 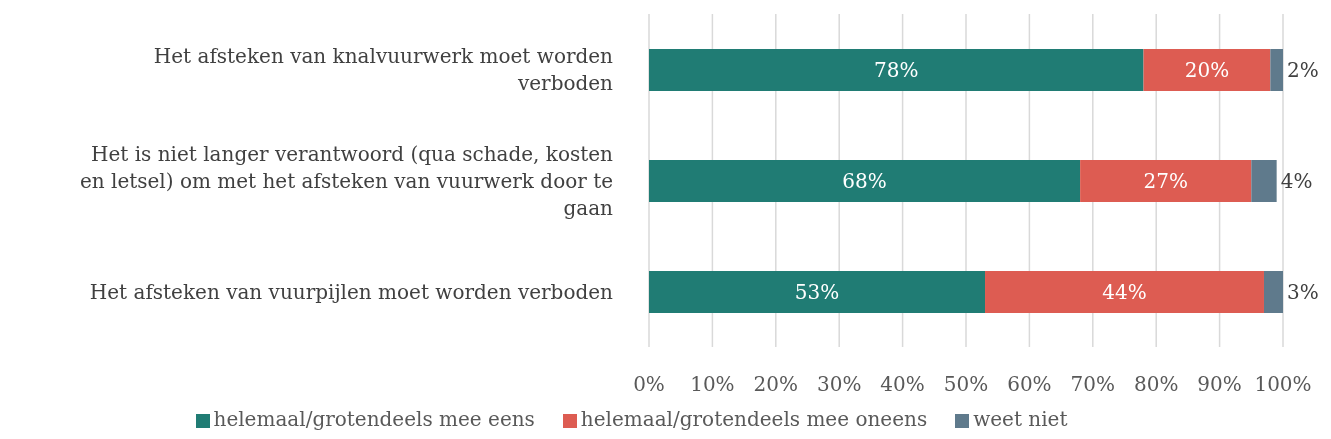 I want to click on data-label: 68%, so click(x=864, y=181).